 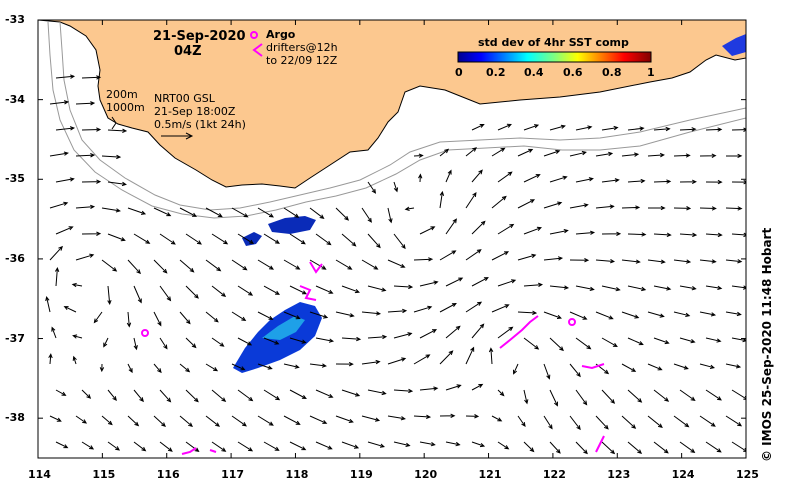 I want to click on colorbar, so click(x=554, y=57).